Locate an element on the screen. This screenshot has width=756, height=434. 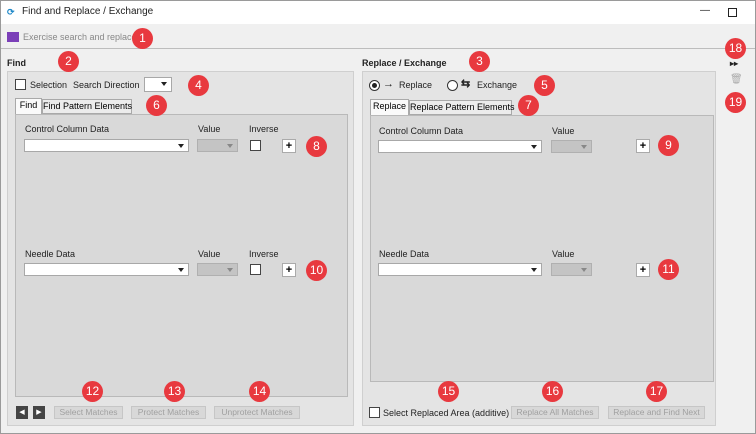
callout: 12 is located at coordinates (92, 391).